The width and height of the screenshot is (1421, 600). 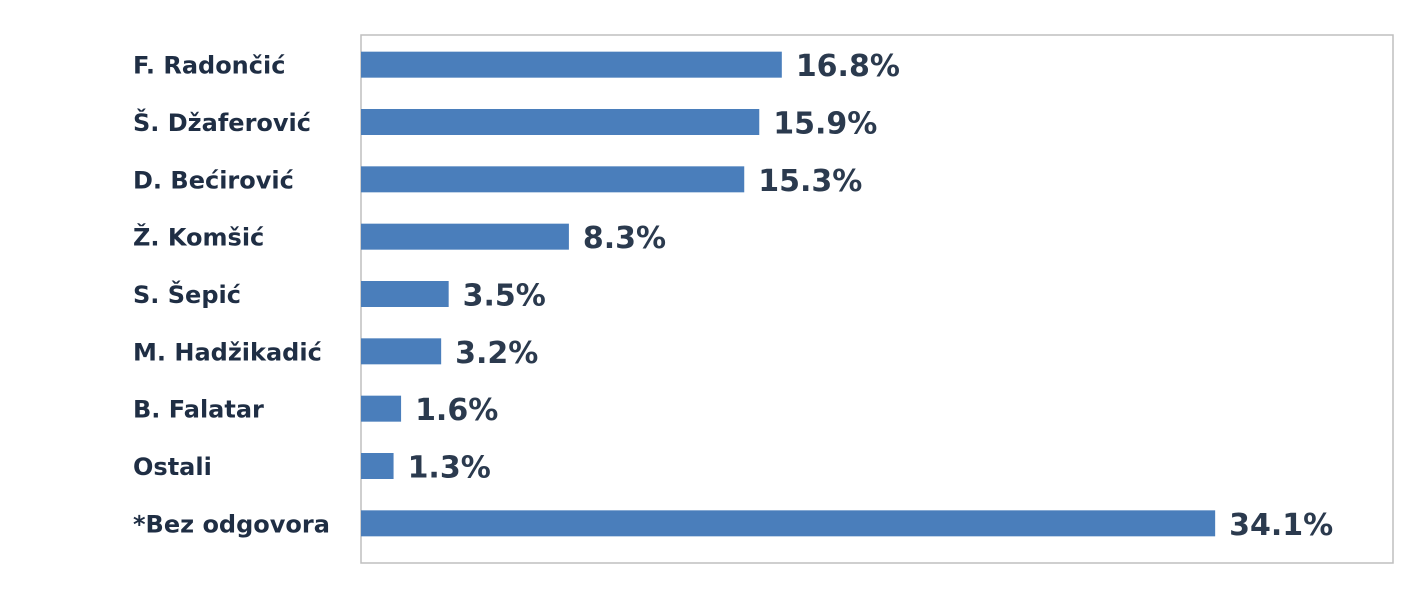 I want to click on value-label: 16.8%, so click(x=848, y=66).